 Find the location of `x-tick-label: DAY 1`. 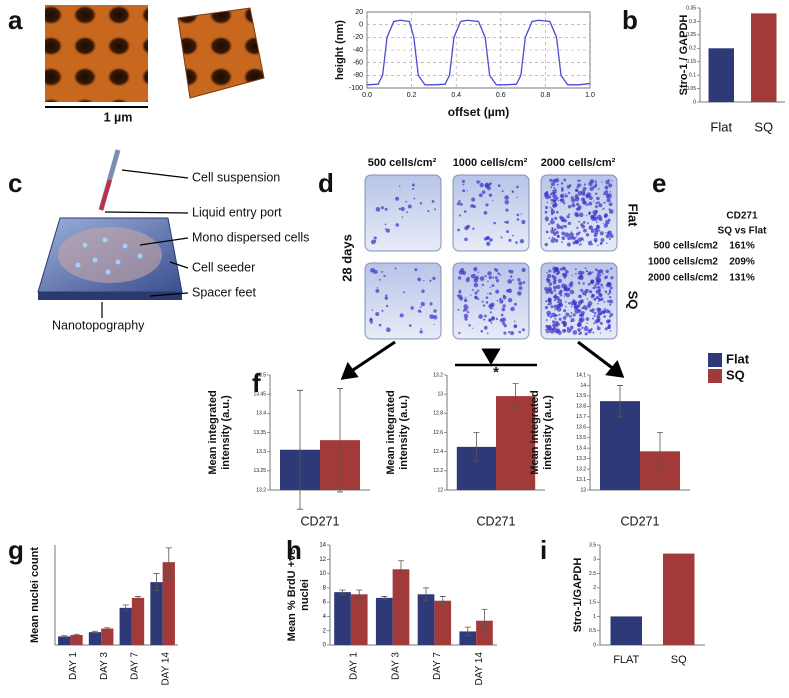

x-tick-label: DAY 1 is located at coordinates (354, 666).